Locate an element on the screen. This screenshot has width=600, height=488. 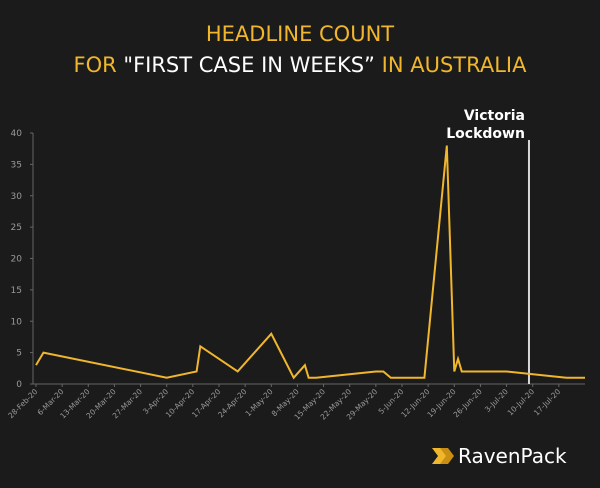
y-tick-label: 0 is located at coordinates (19, 385).